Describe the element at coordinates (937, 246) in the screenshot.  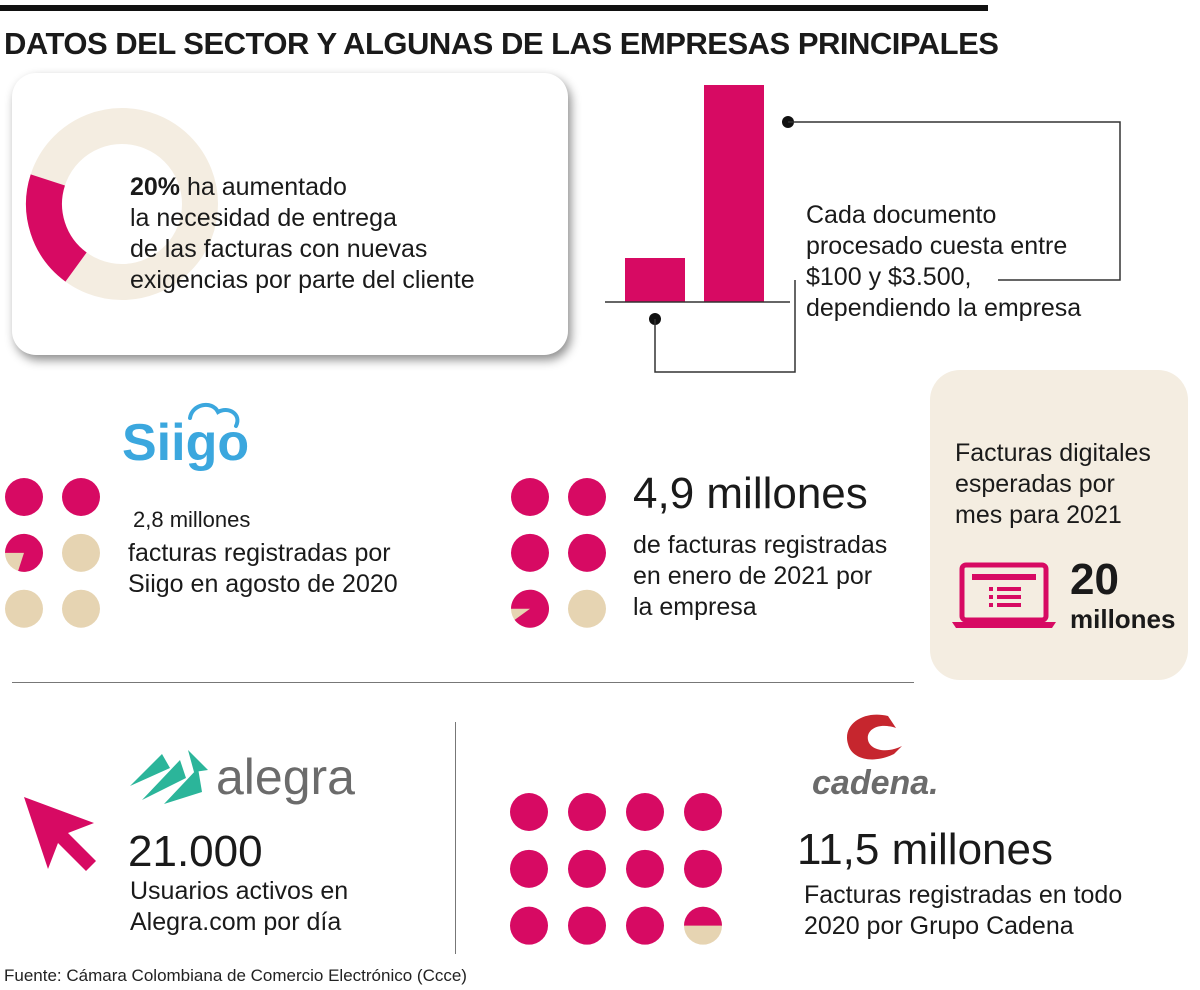
I see `cost-line2: procesado cuesta entre` at that location.